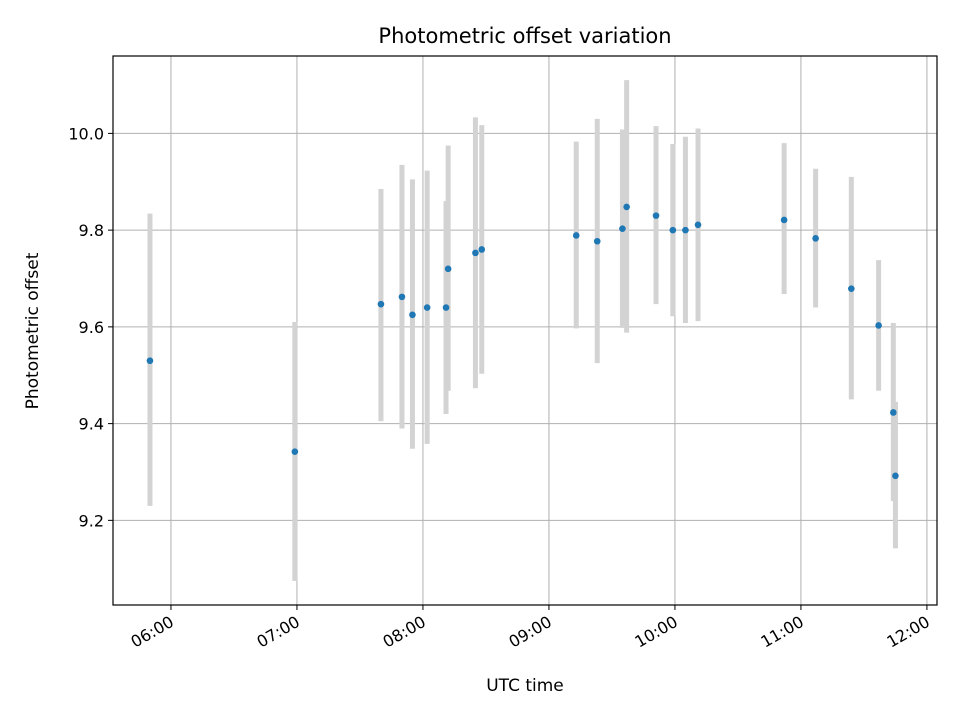  I want to click on y-axis-label: Photometric offset, so click(33, 330).